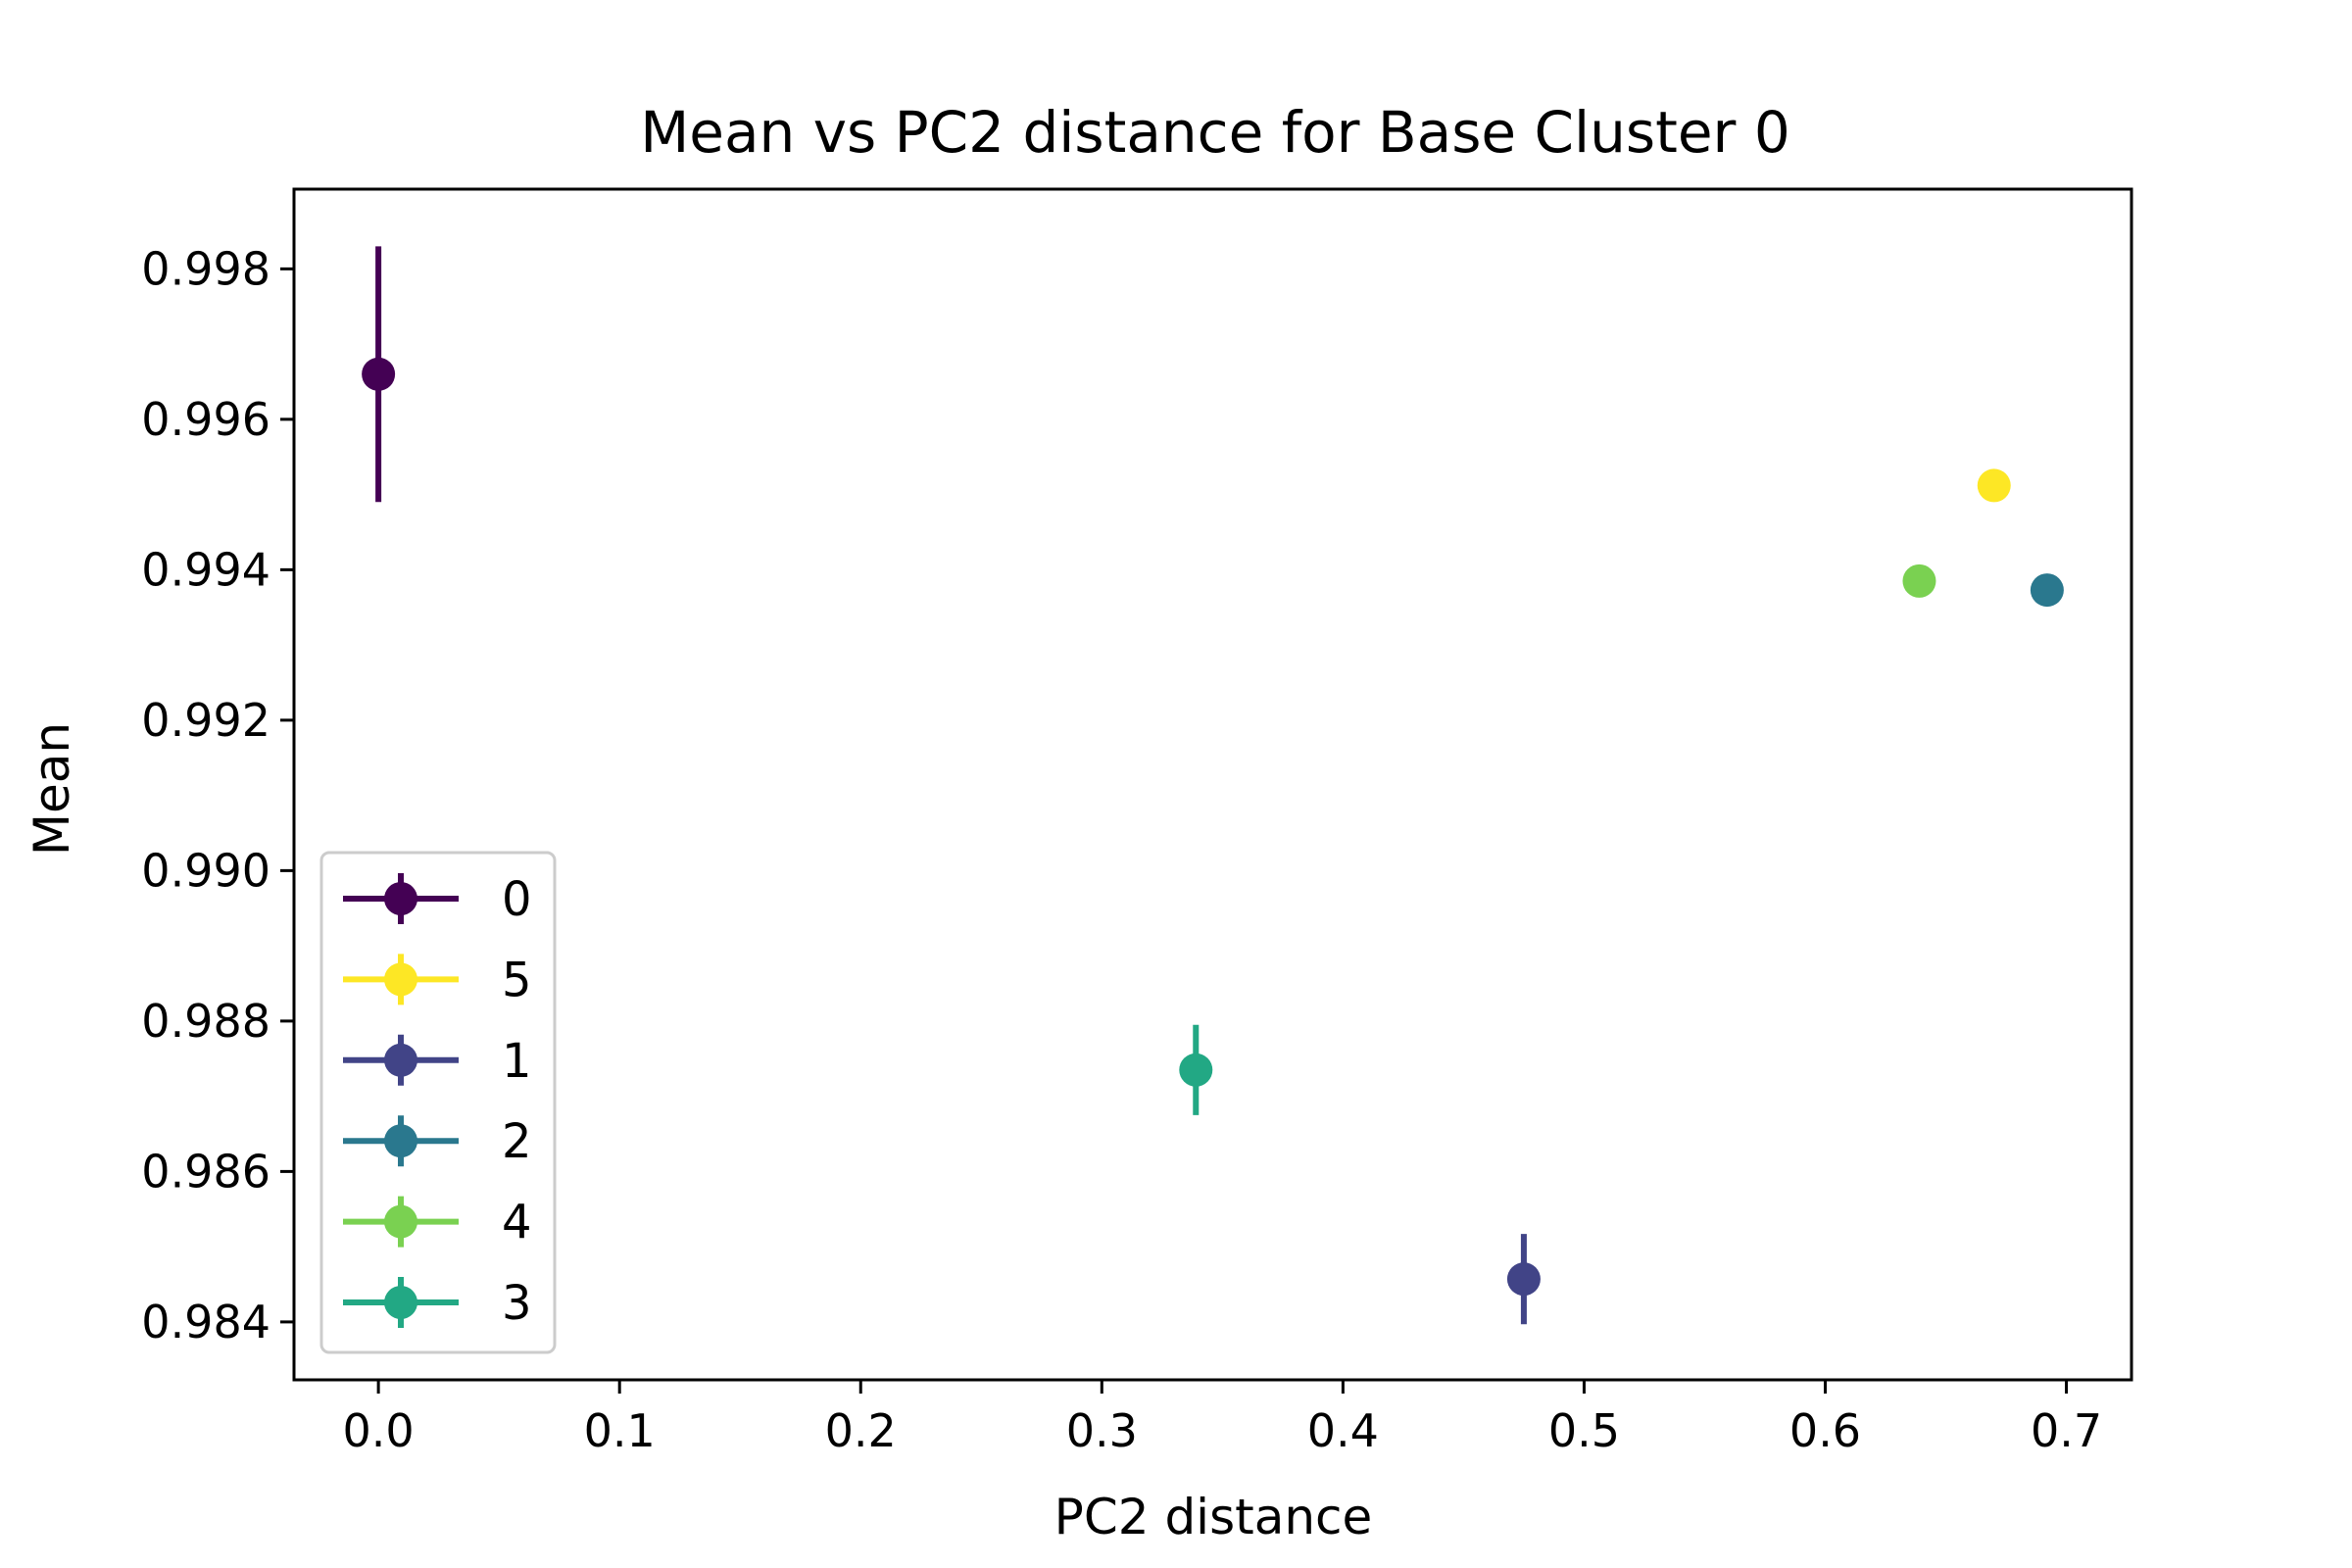 This screenshot has width=2352, height=1568. Describe the element at coordinates (437, 1061) in the screenshot. I see `legend-entry: 1` at that location.